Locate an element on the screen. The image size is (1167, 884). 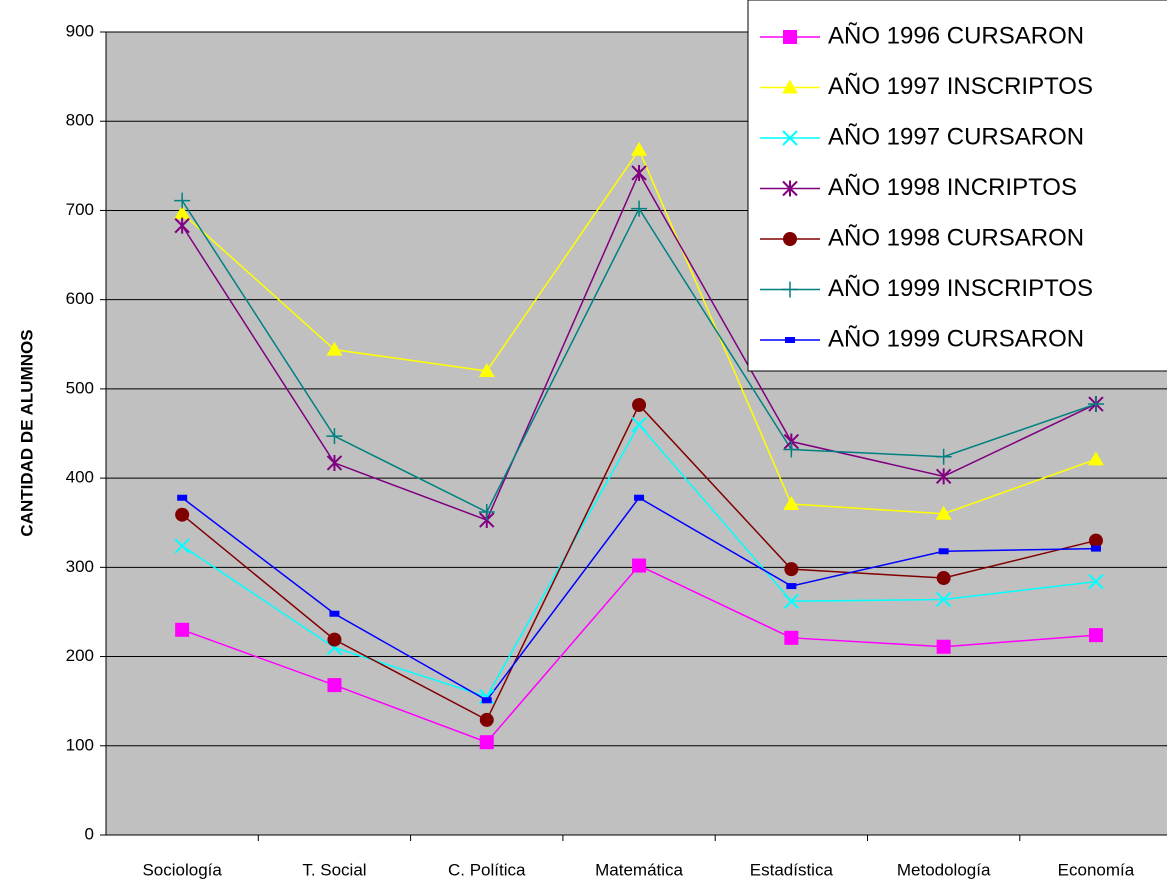
y-tick-label: 700 is located at coordinates (80, 209).